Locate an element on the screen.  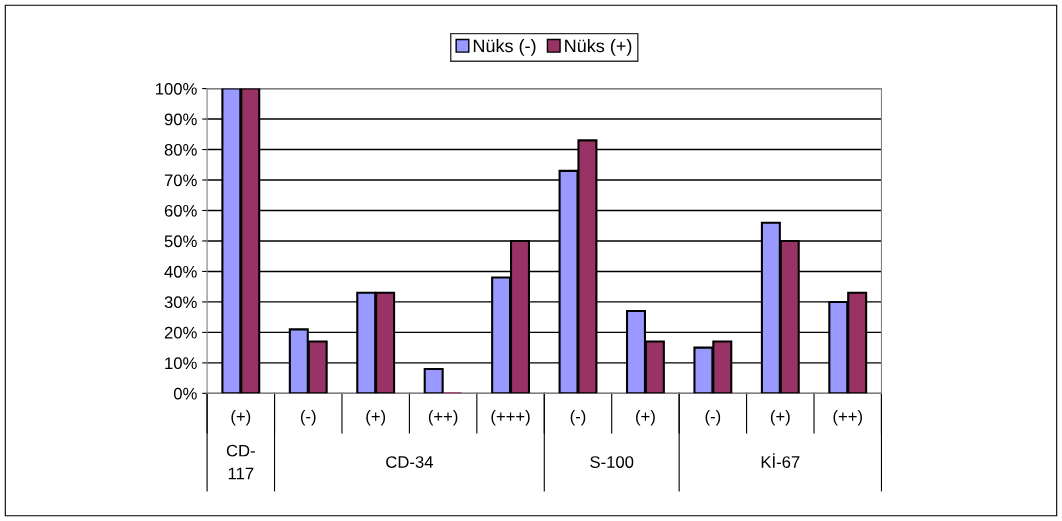
text: CD- 117 is located at coordinates (240, 462).